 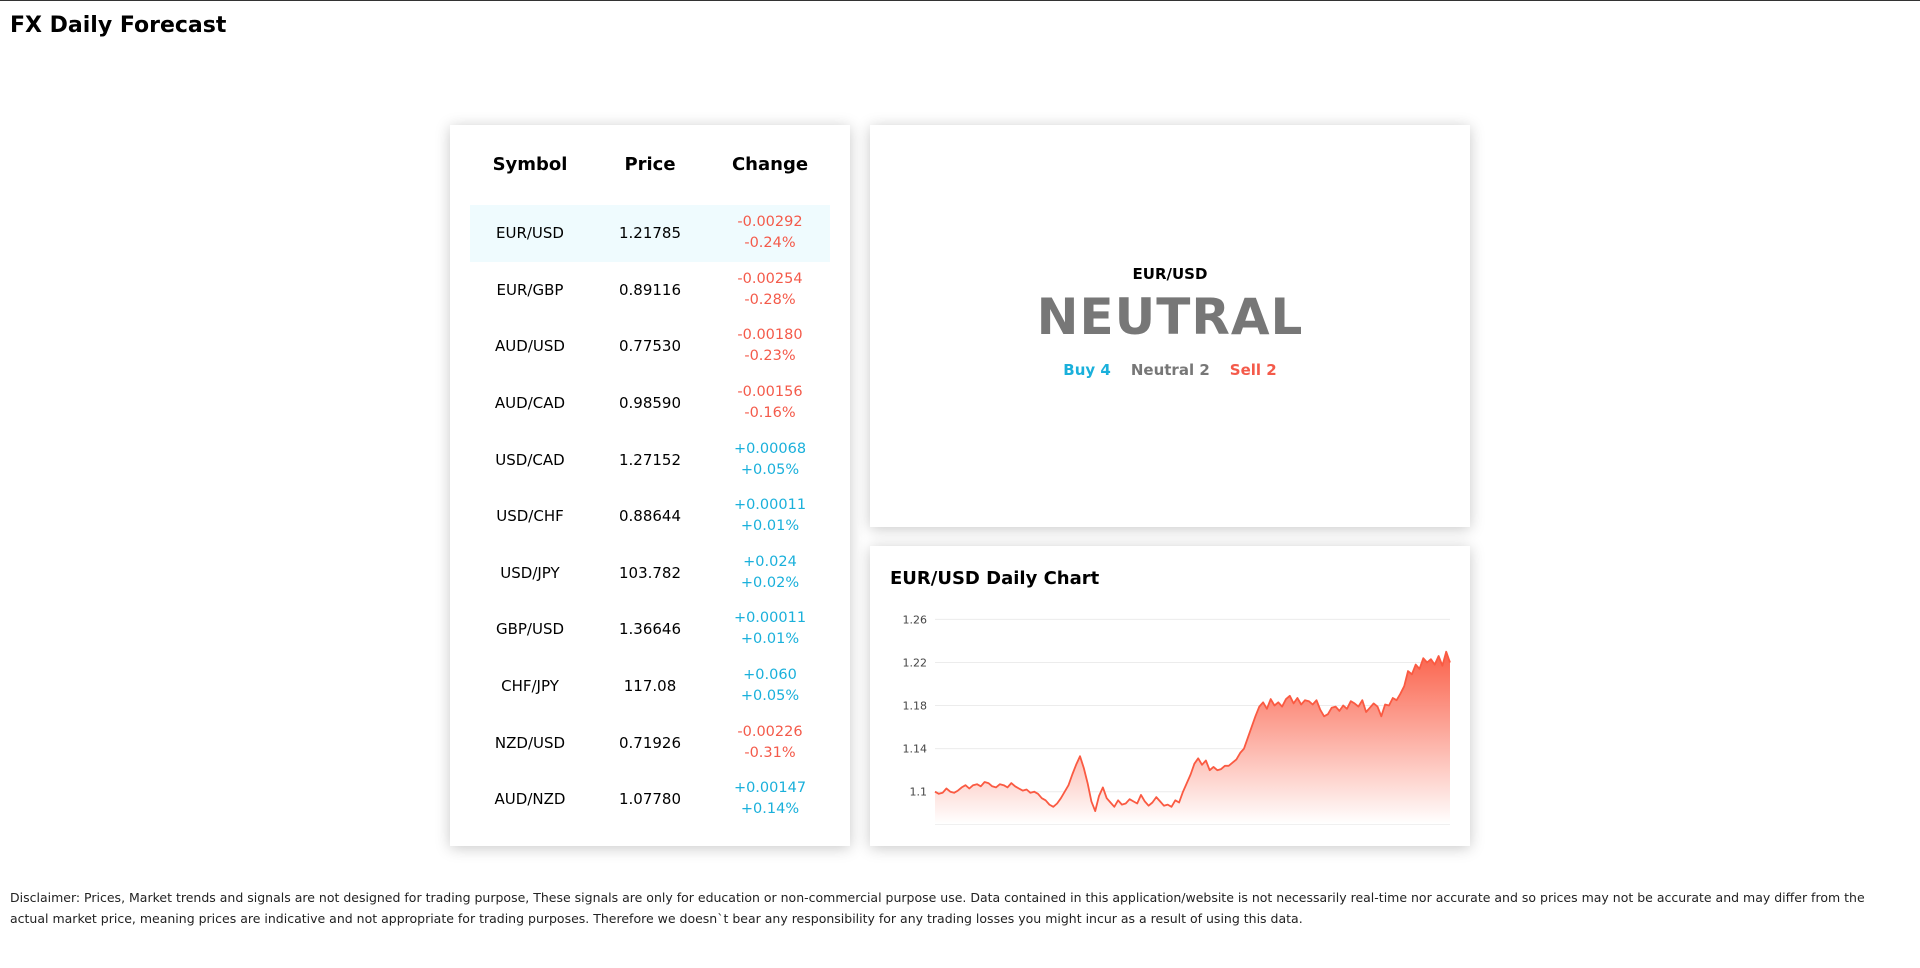 I want to click on table-row: USD/JPY 103.782 +0.024 +0.02%, so click(x=650, y=573).